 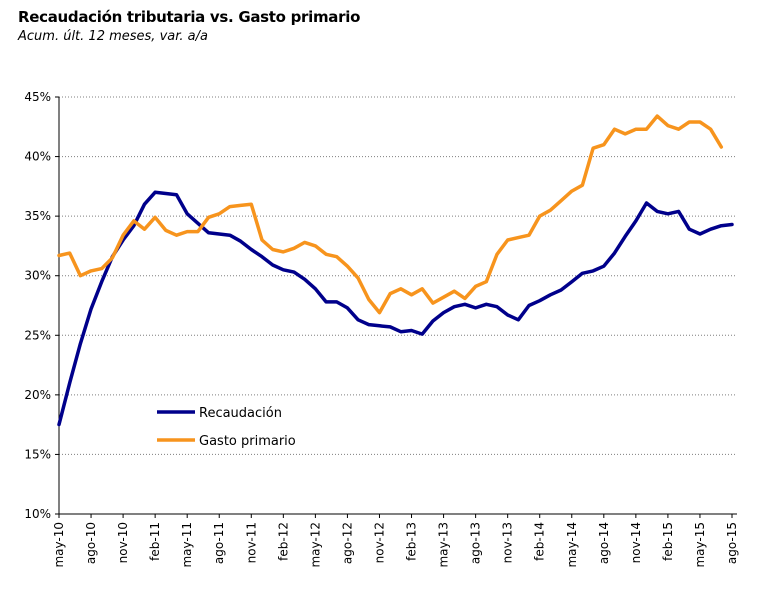 What do you see at coordinates (37, 454) in the screenshot?
I see `y-tick-label: 15%` at bounding box center [37, 454].